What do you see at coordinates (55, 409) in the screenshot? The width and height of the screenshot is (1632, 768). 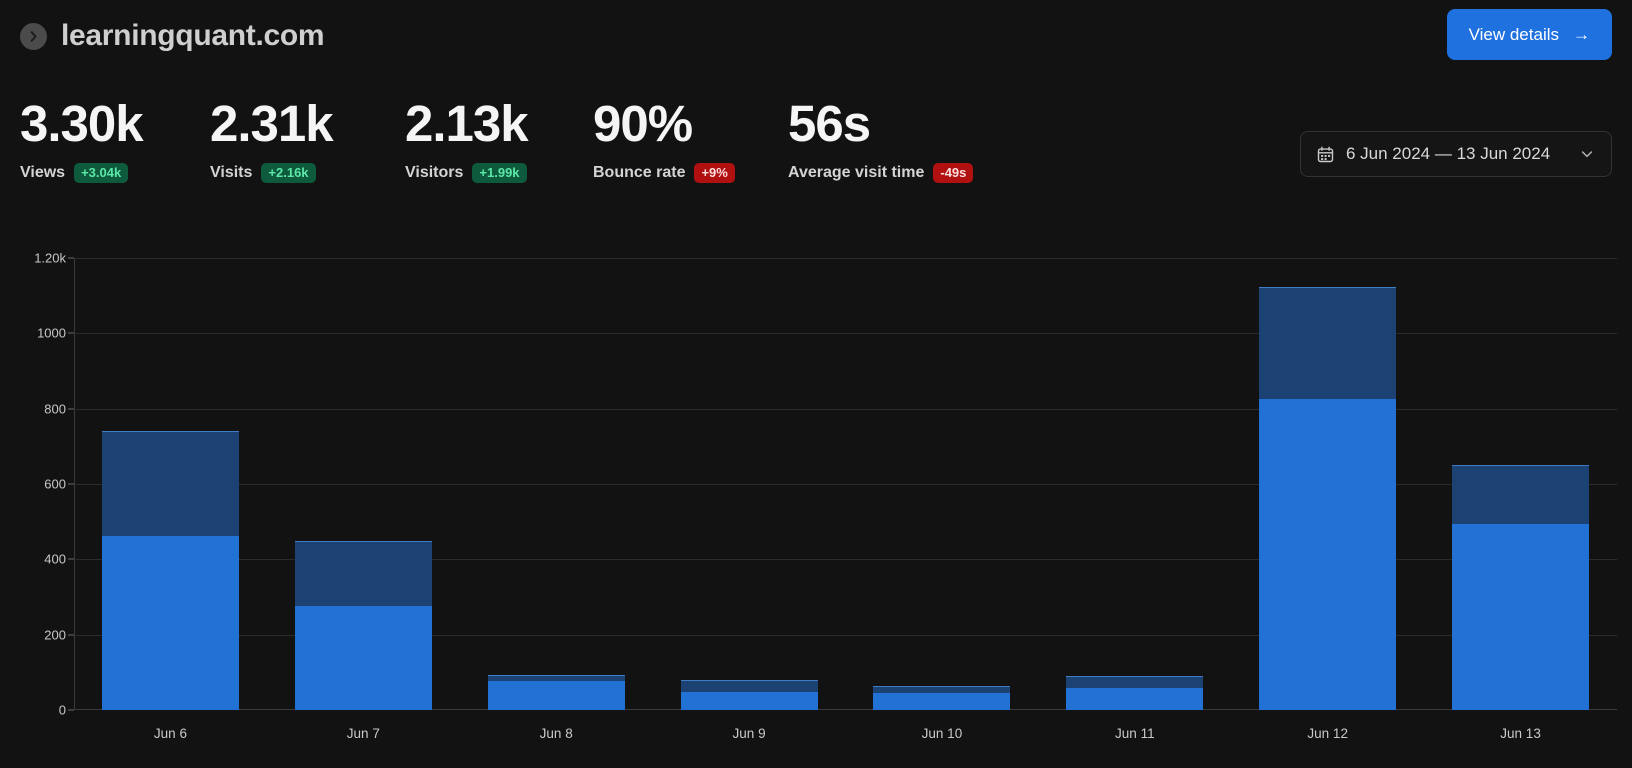 I see `y-axis-tick-label: 800` at bounding box center [55, 409].